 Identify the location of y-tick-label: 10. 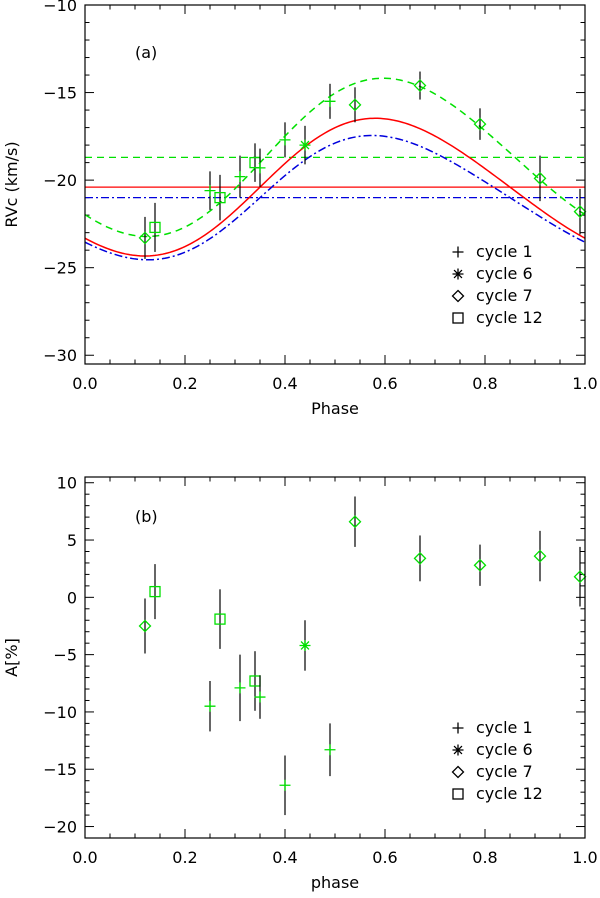
(67, 483).